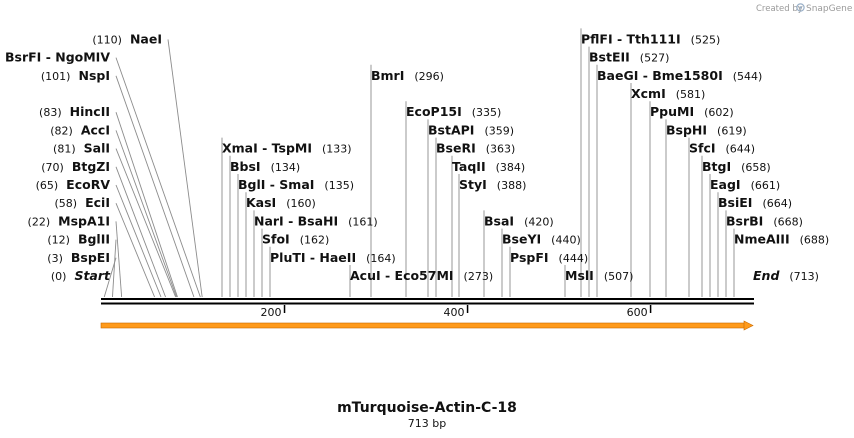  I want to click on enzyme-name: KasI, so click(261, 202).